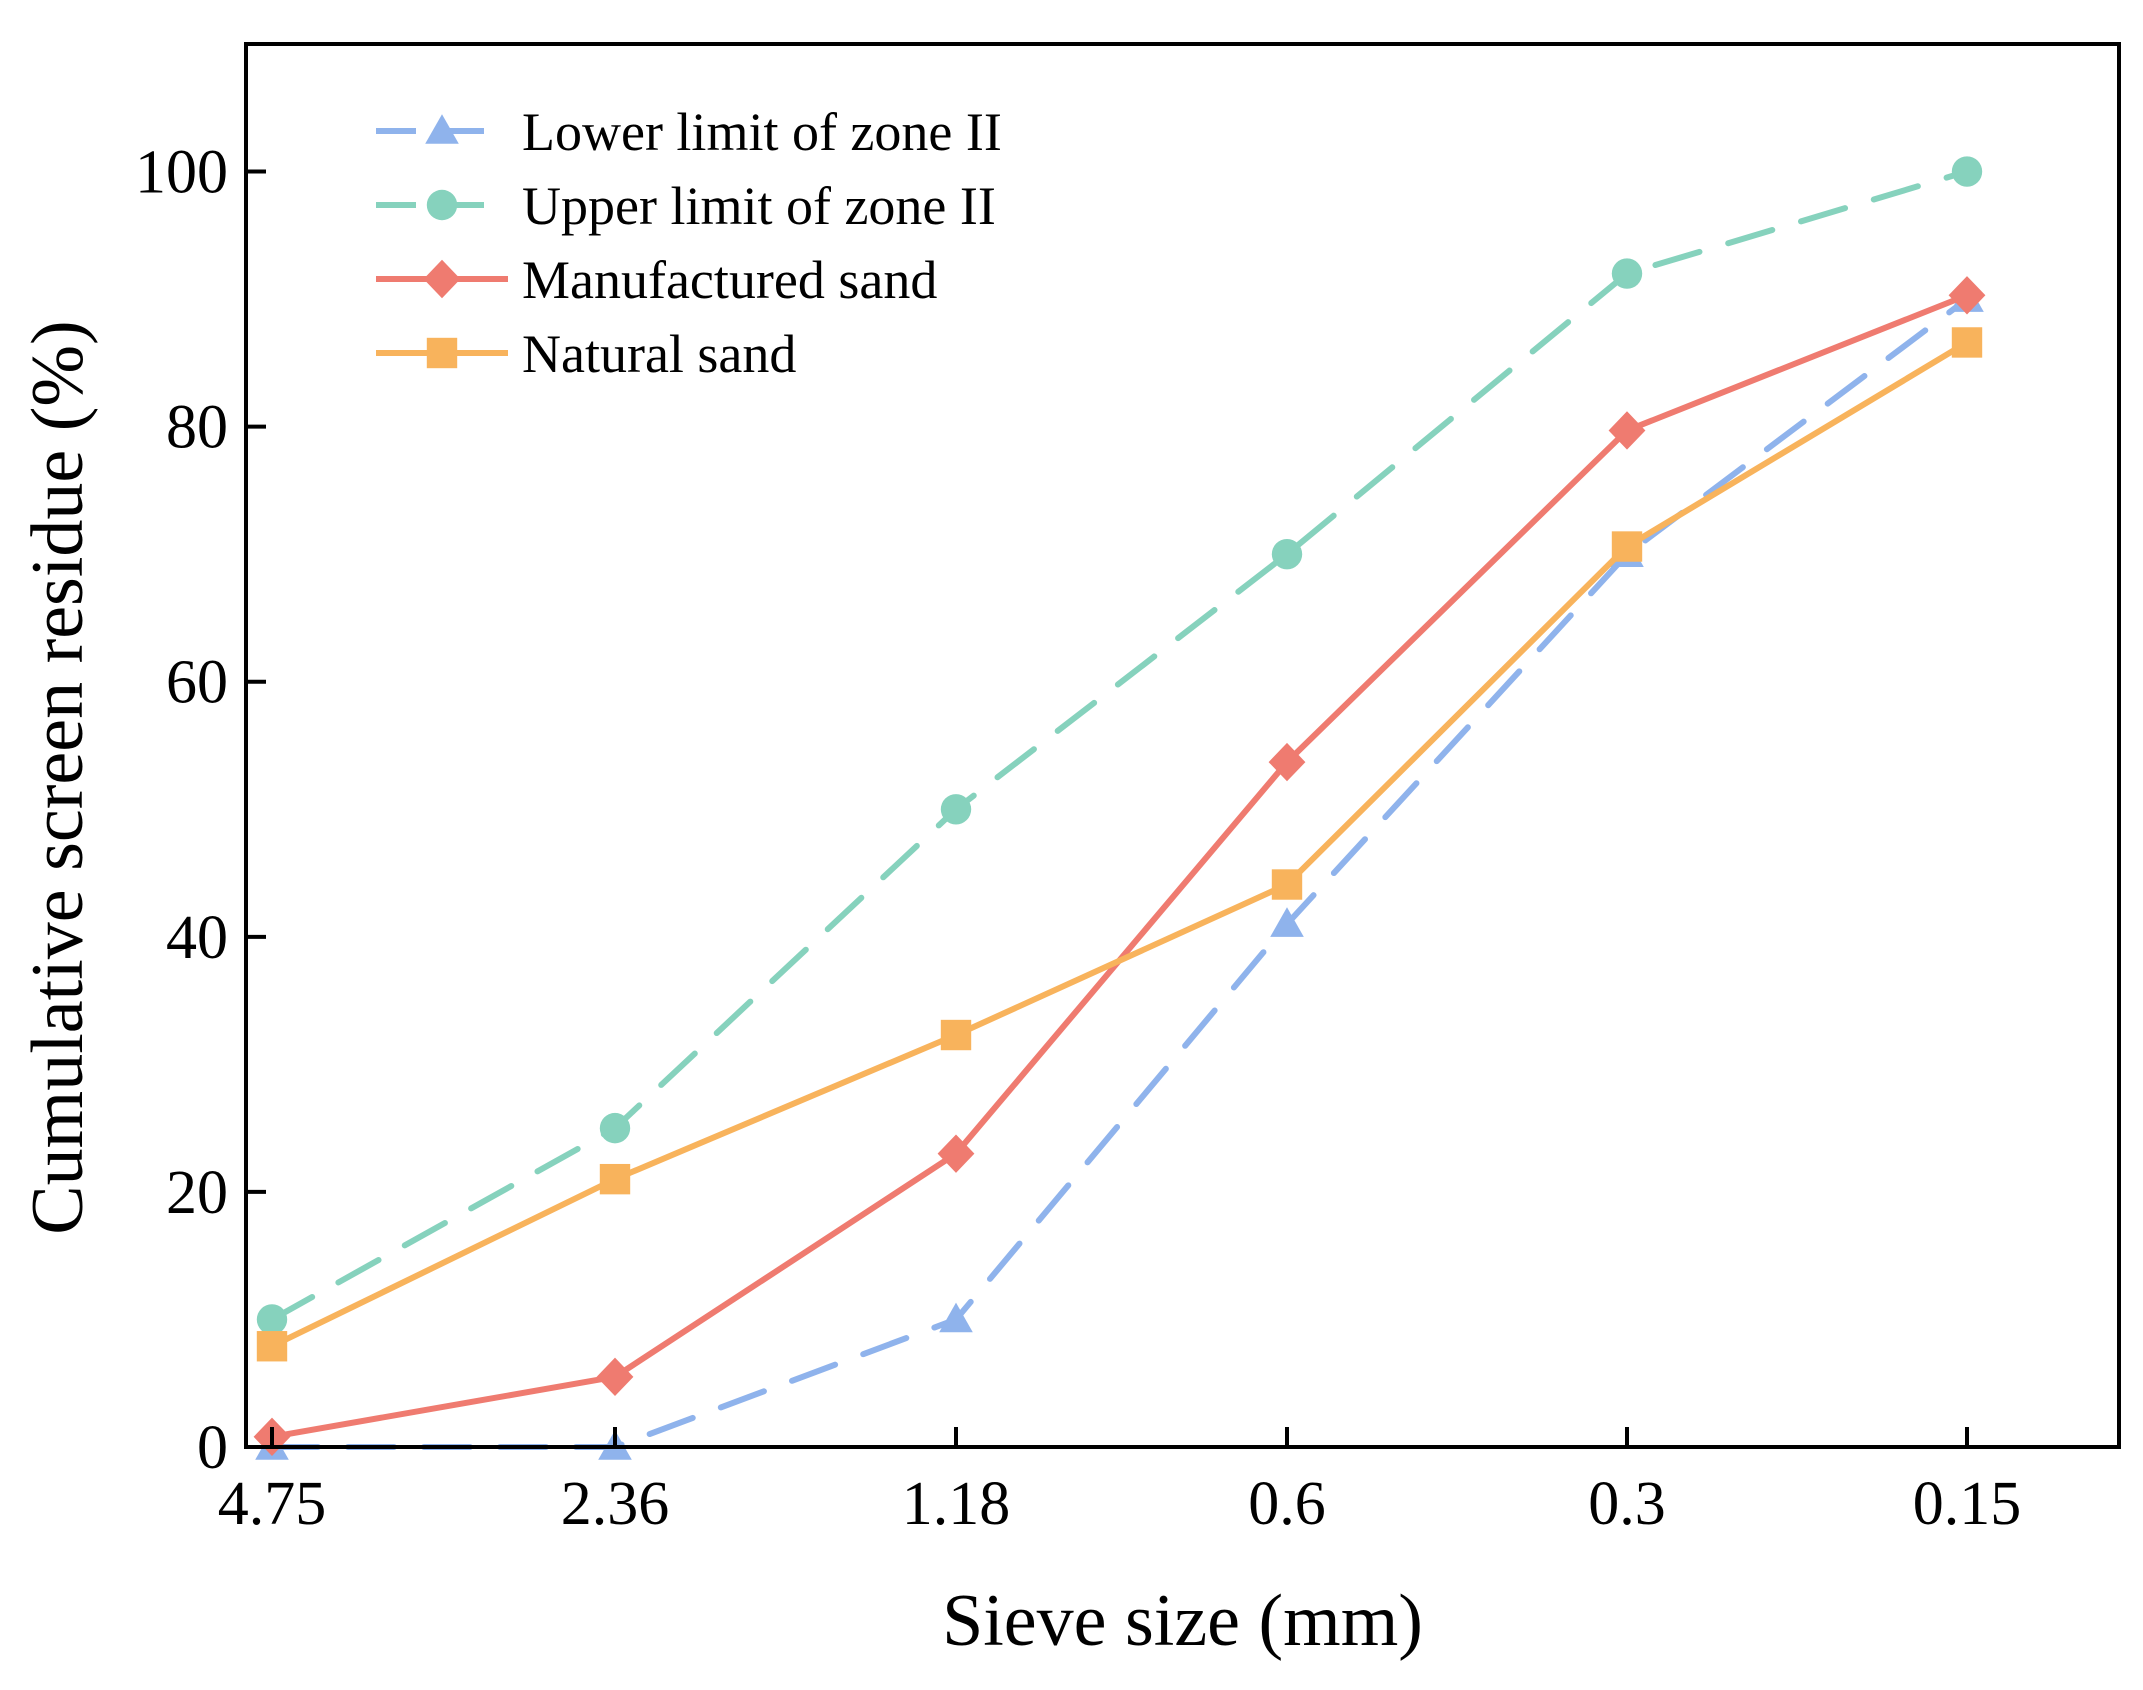 This screenshot has height=1690, width=2143. I want to click on legend-item: Natural sand, so click(586, 354).